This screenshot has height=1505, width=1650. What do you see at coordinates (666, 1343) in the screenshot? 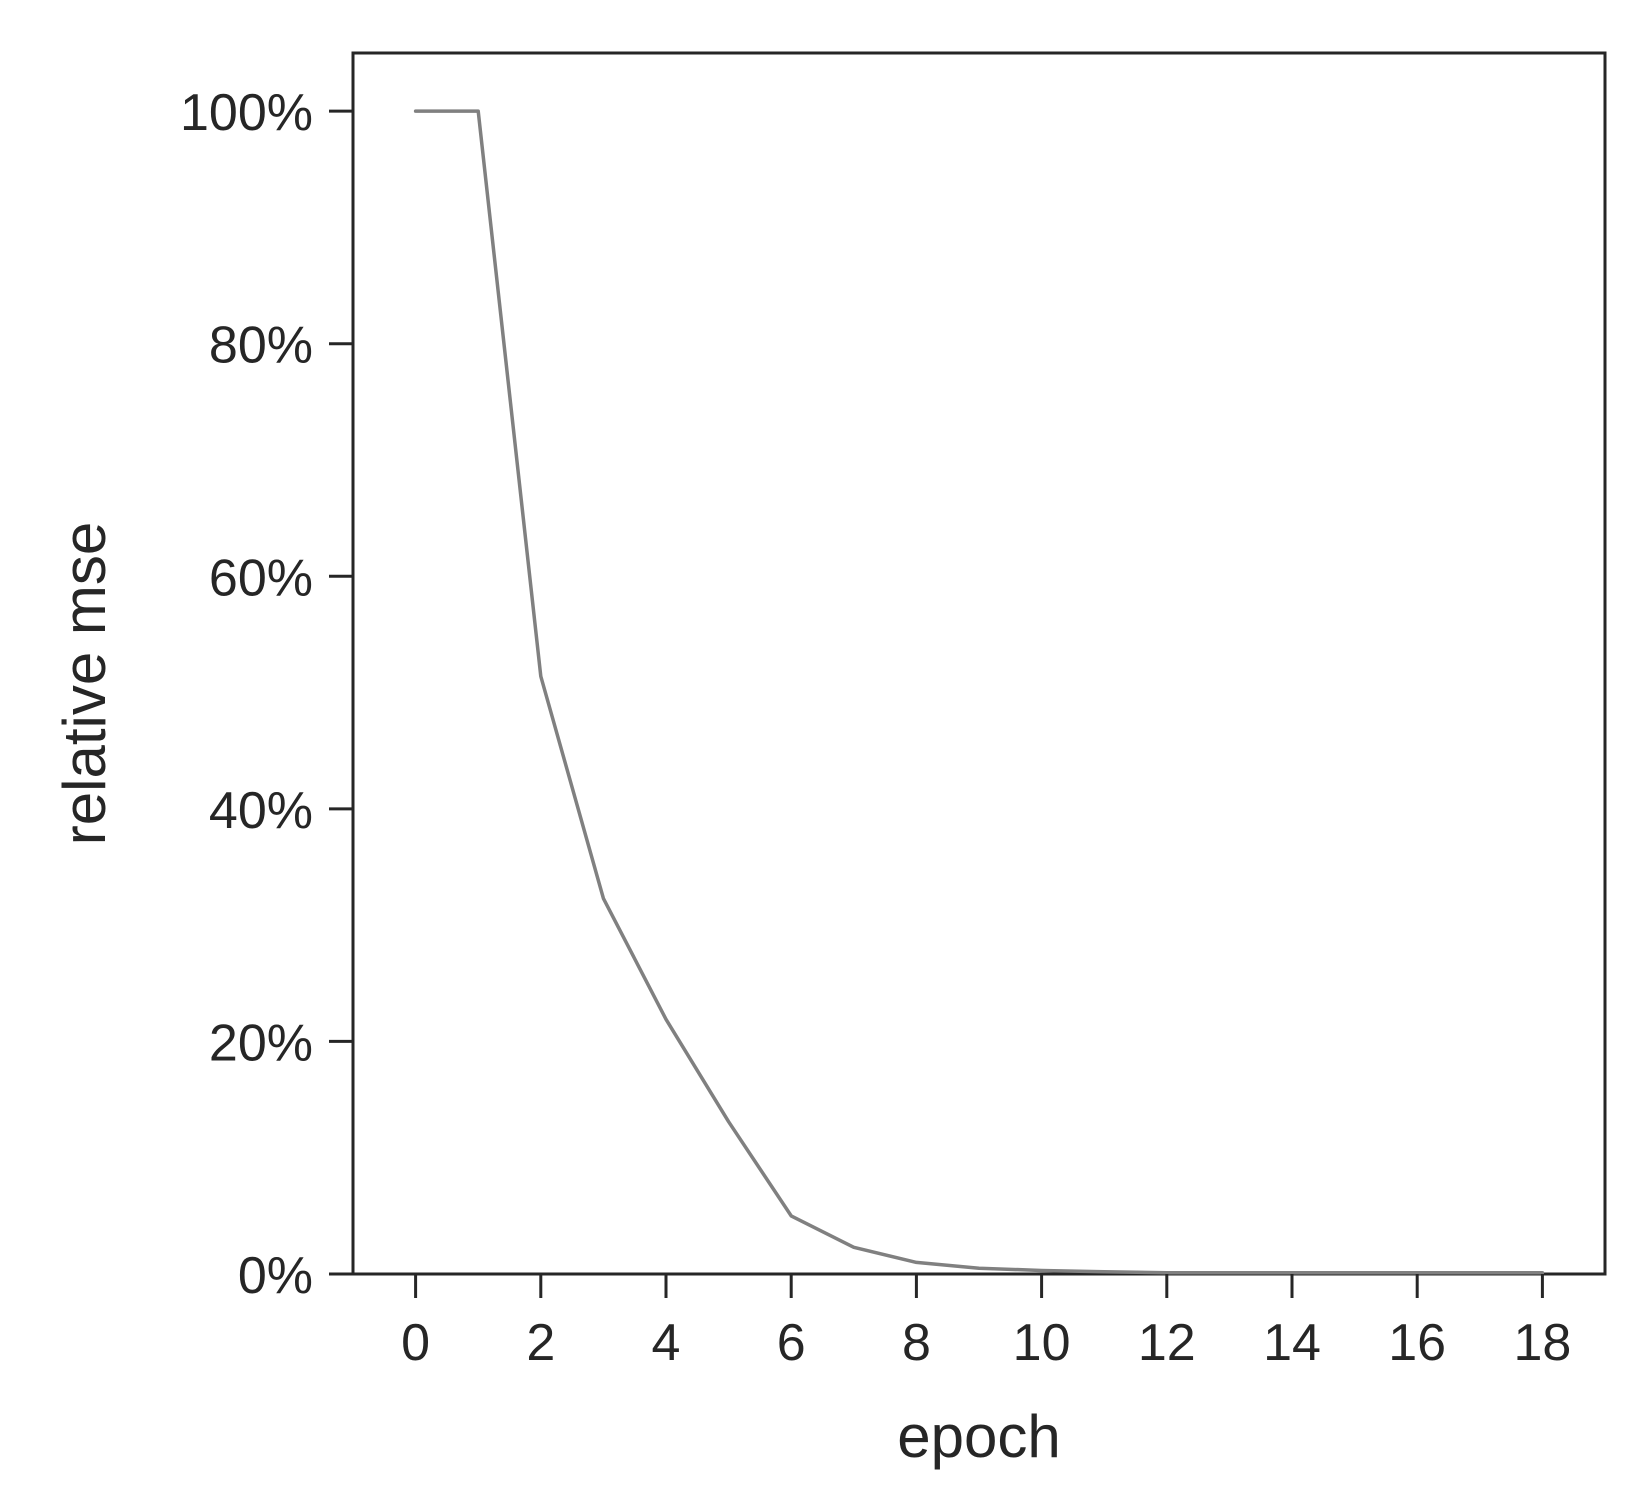
I see `x-tick-label: 4` at bounding box center [666, 1343].